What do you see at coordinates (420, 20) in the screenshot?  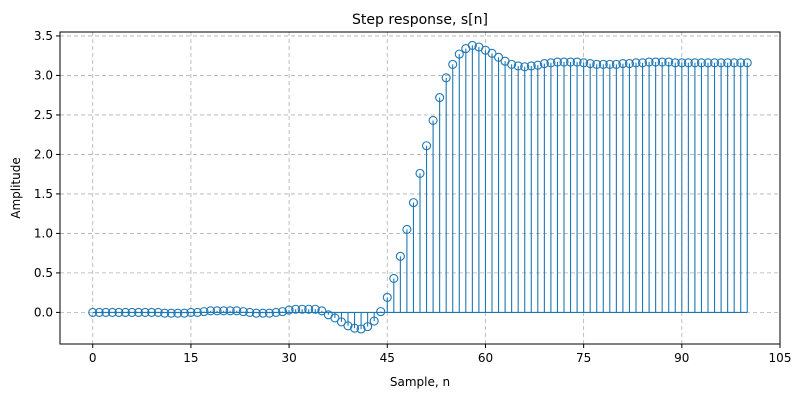 I see `chart-title: Step response, s[n]` at bounding box center [420, 20].